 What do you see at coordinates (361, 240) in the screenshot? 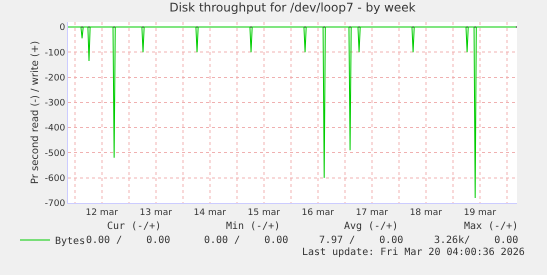
I see `text: 7.97 / 0.00` at bounding box center [361, 240].